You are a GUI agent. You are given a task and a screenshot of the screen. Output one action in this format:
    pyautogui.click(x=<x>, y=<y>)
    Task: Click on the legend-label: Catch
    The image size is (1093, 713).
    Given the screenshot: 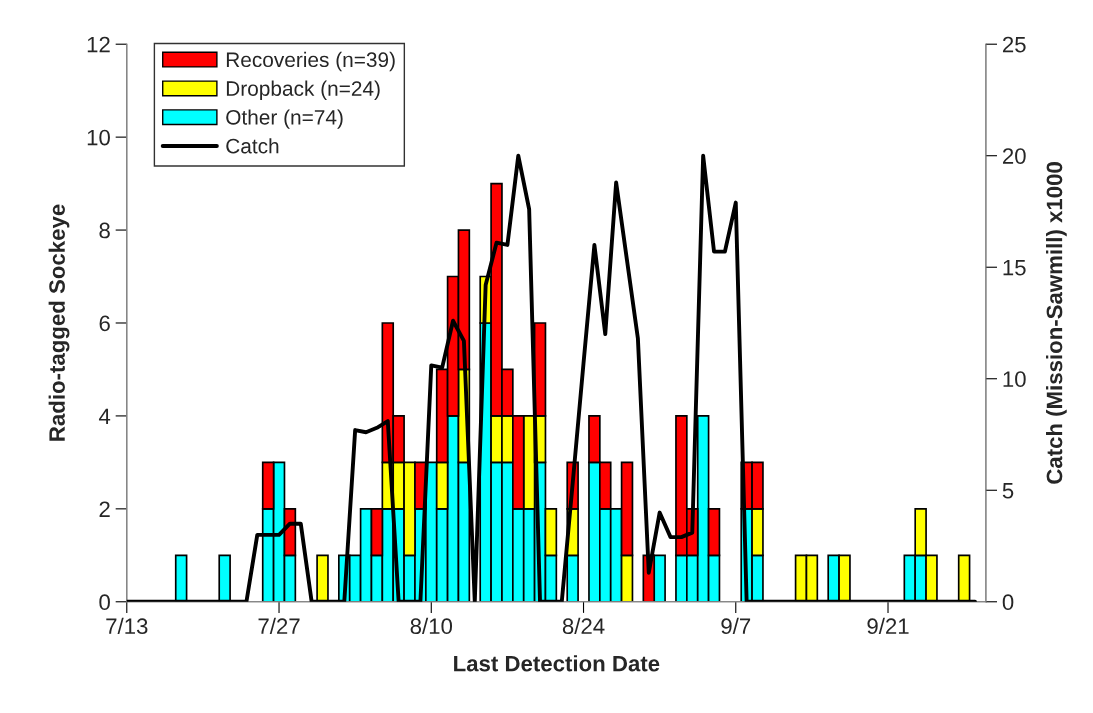 What is the action you would take?
    pyautogui.click(x=252, y=146)
    